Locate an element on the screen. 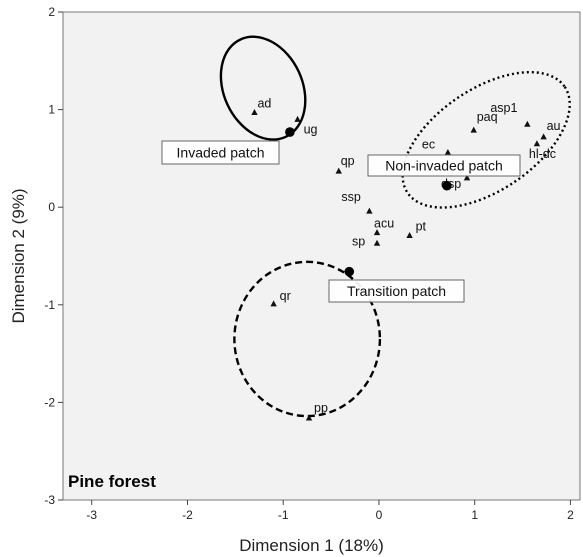 This screenshot has width=583, height=557. species-point-acu is located at coordinates (377, 232).